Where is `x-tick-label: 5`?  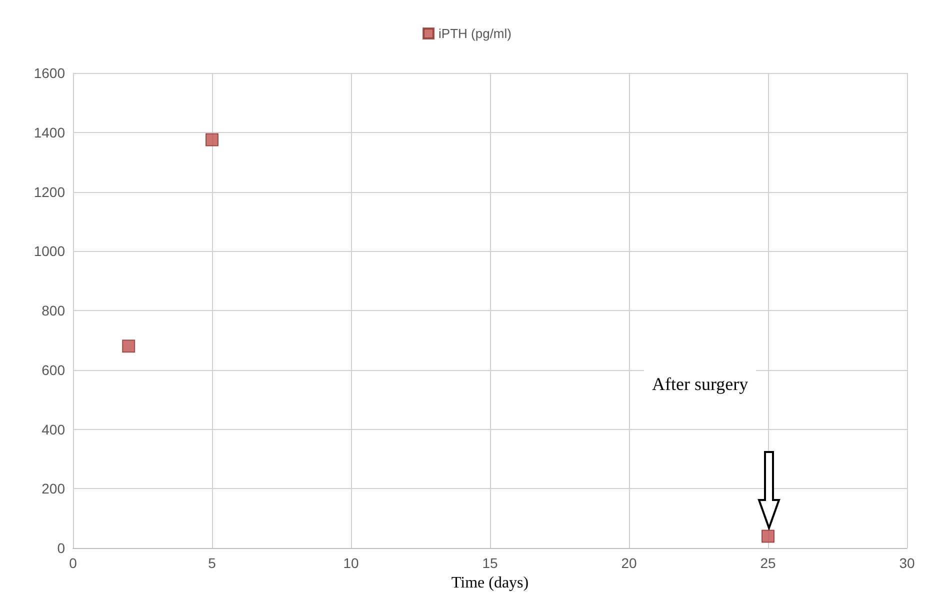 x-tick-label: 5 is located at coordinates (212, 563).